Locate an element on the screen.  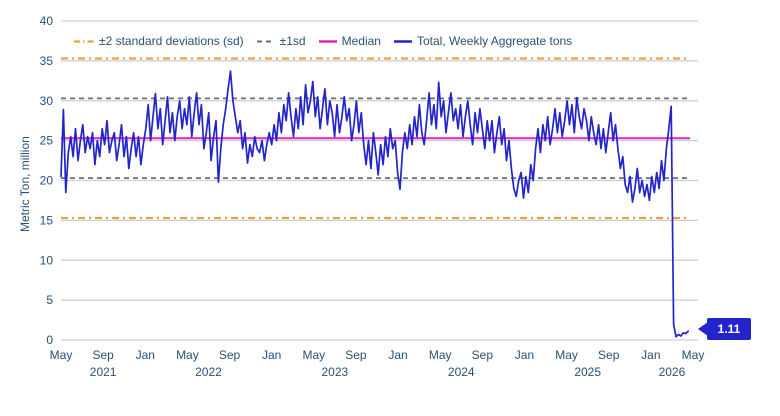
legend-label-total: Total, Weekly Aggregate tons is located at coordinates (494, 41).